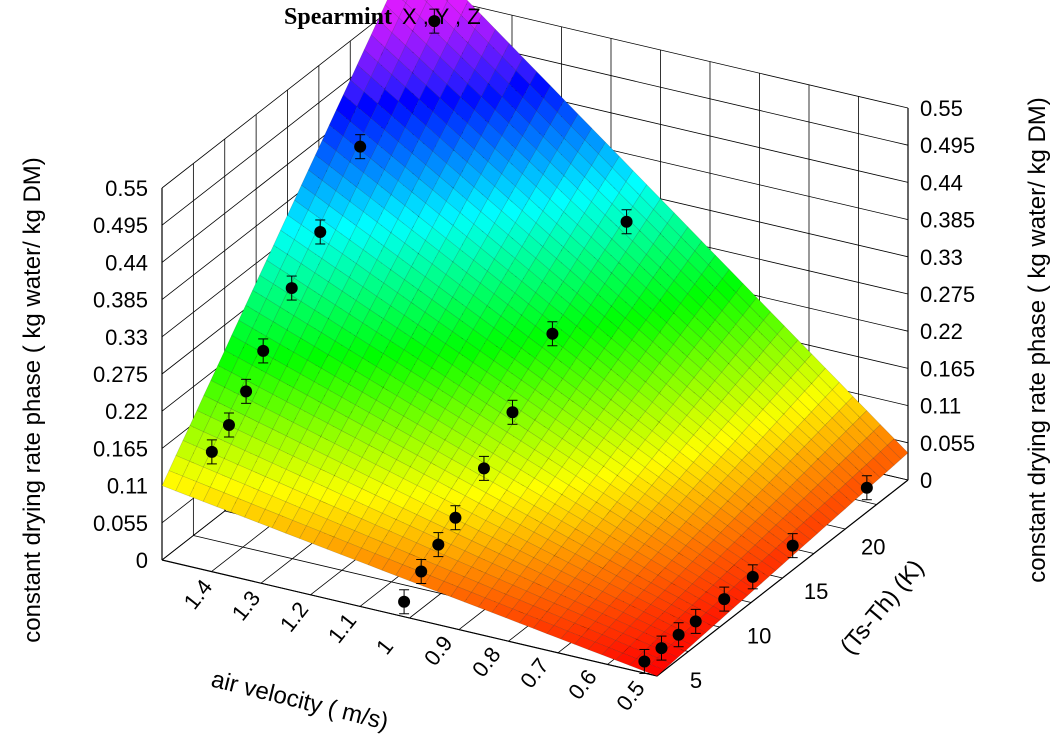  I want to click on y-axis-label: (Ts-Th) (K), so click(882, 607).